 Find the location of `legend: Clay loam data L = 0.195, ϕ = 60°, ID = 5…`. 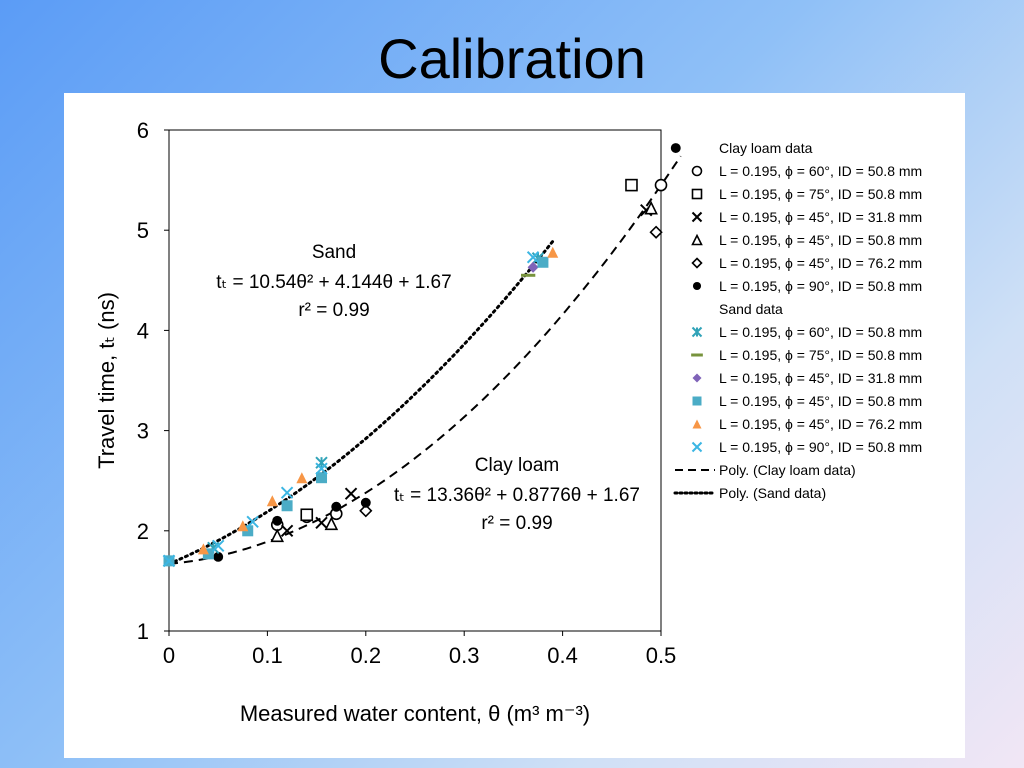

legend: Clay loam data L = 0.195, ϕ = 60°, ID = 5… is located at coordinates (797, 320).